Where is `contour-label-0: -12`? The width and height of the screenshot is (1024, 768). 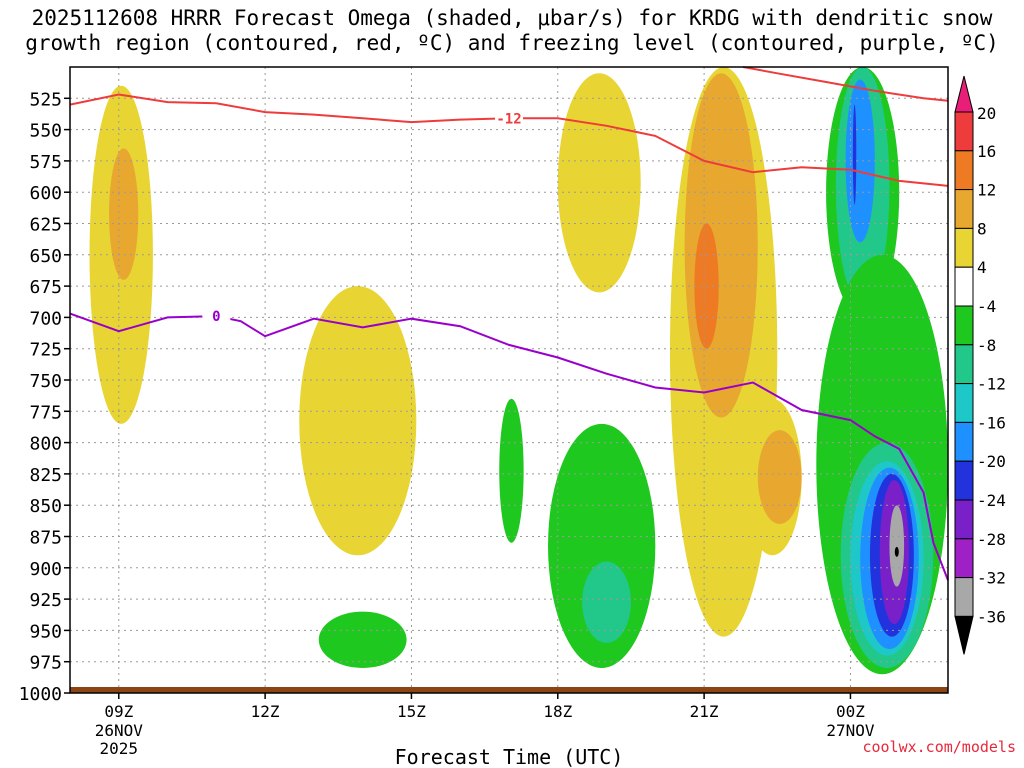 contour-label-0: -12 is located at coordinates (508, 119).